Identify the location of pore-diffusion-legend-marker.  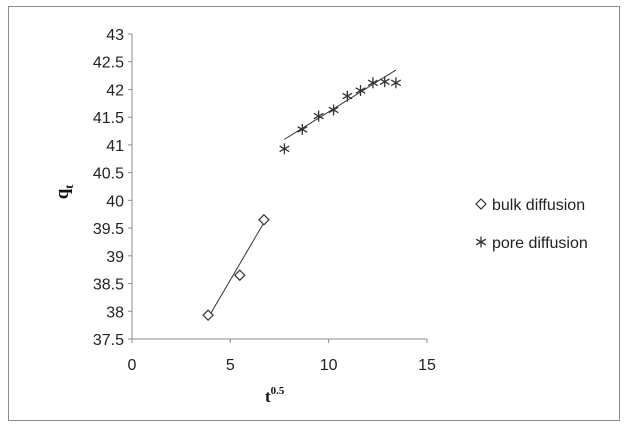
(481, 242).